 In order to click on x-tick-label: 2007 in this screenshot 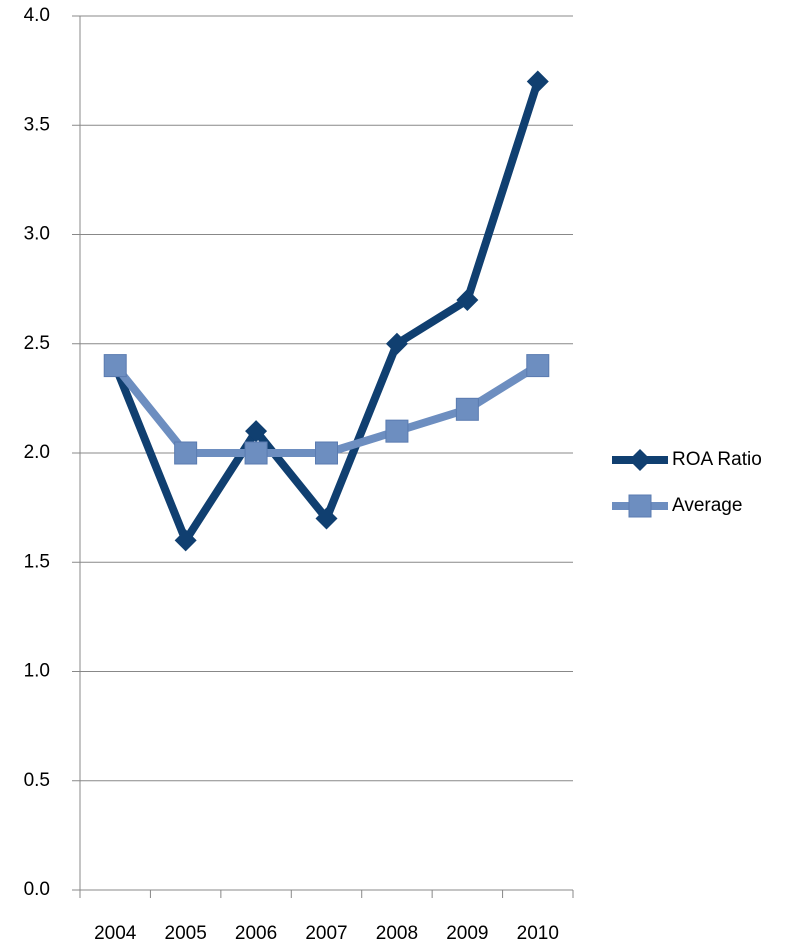, I will do `click(326, 933)`.